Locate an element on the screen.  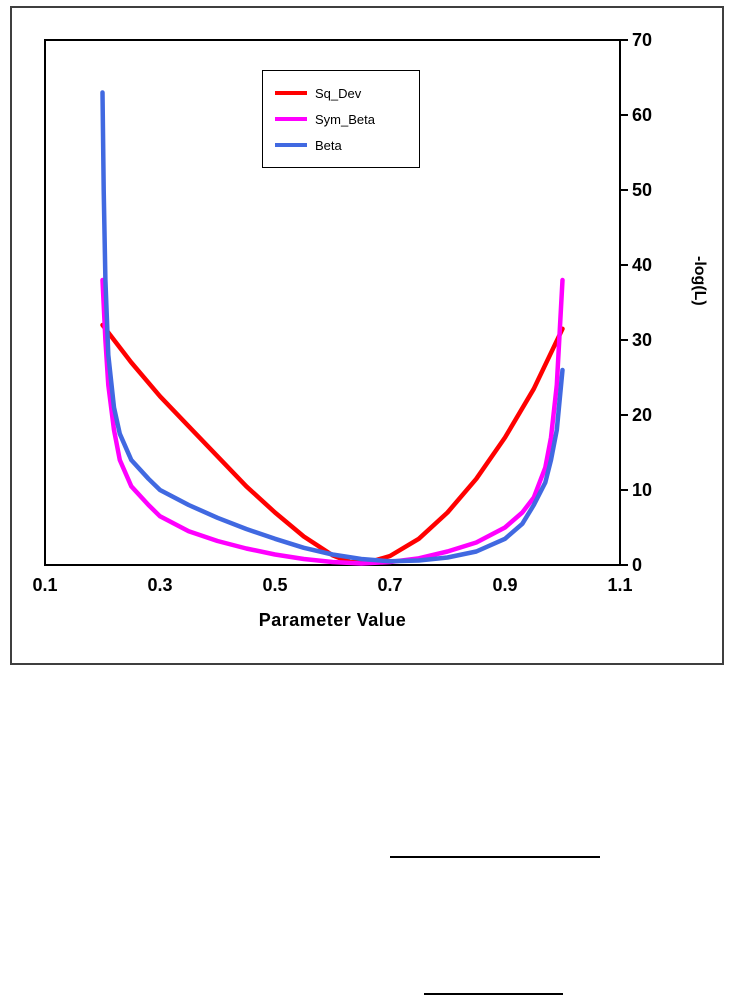
legend-label: Sym_Beta is located at coordinates (345, 119).